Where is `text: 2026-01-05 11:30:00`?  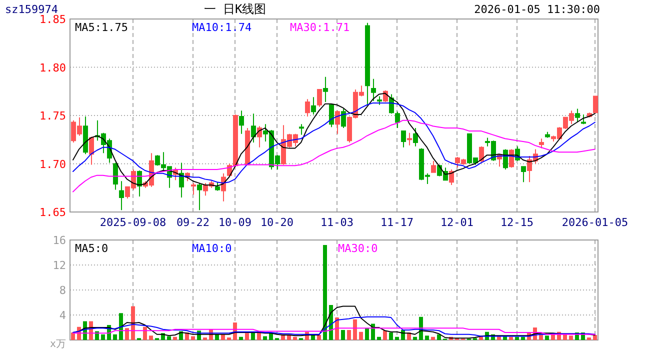
text: 2026-01-05 11:30:00 is located at coordinates (537, 9).